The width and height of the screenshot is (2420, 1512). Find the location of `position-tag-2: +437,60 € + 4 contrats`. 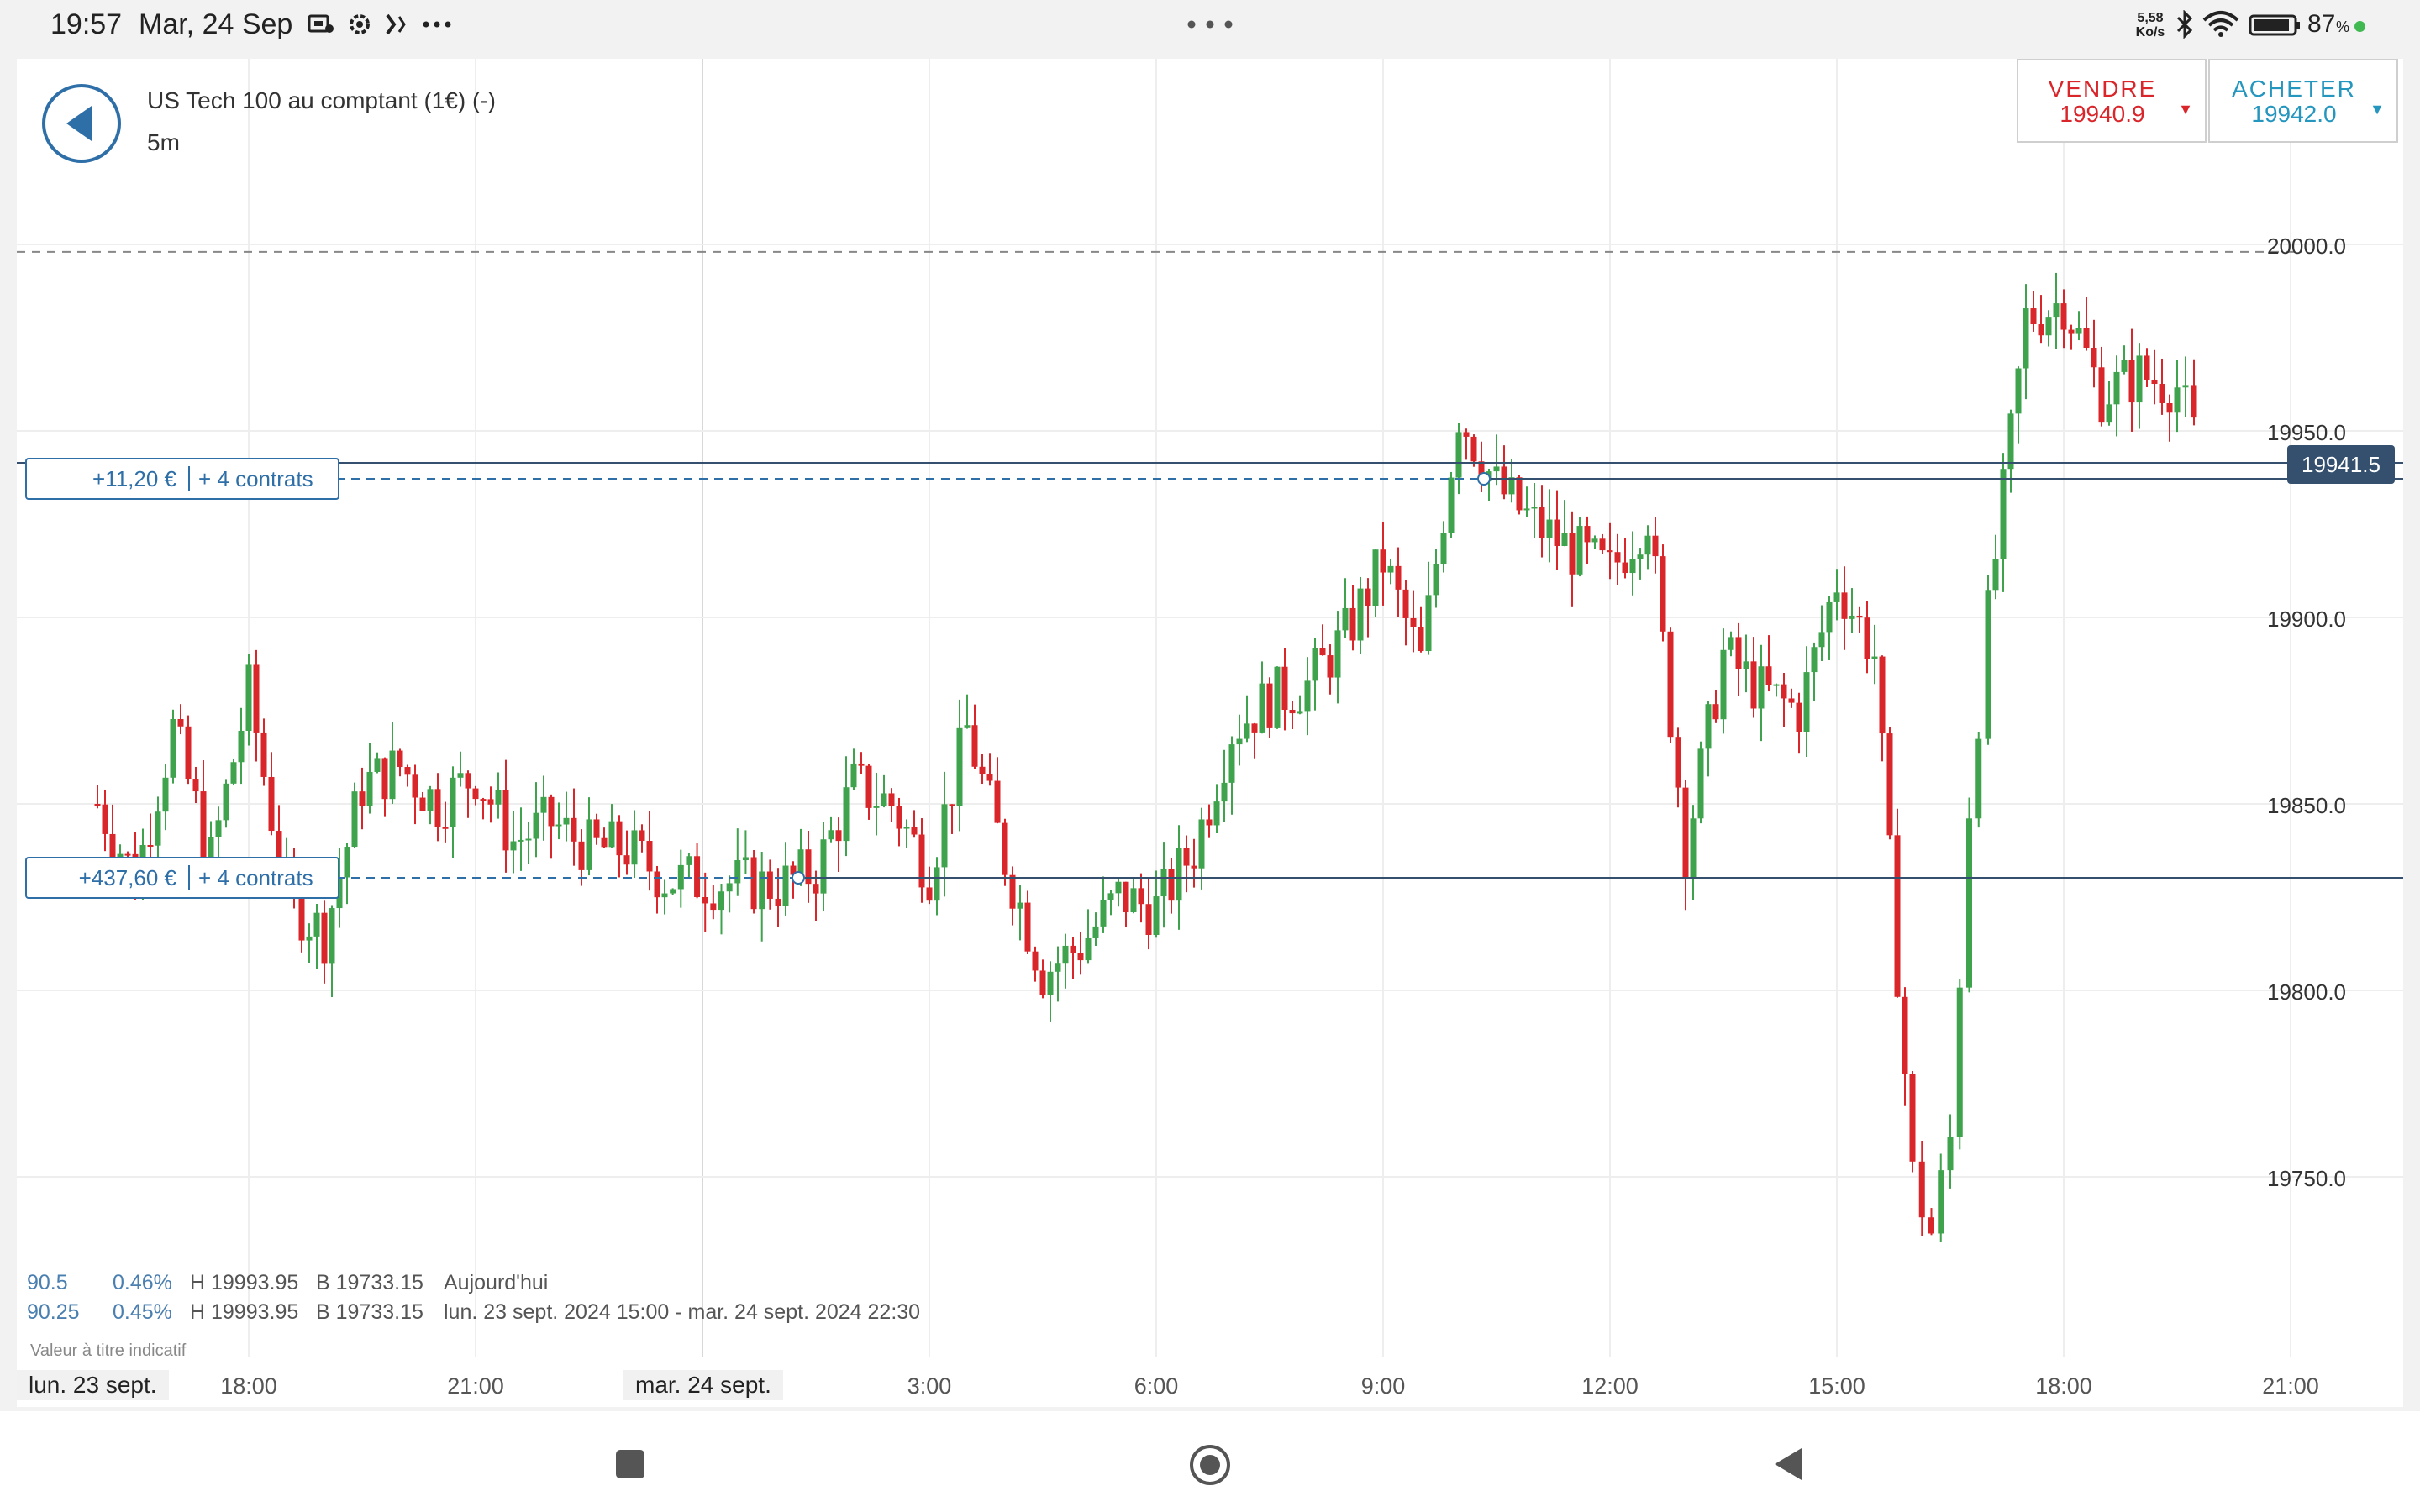

position-tag-2: +437,60 € + 4 contrats is located at coordinates (182, 878).